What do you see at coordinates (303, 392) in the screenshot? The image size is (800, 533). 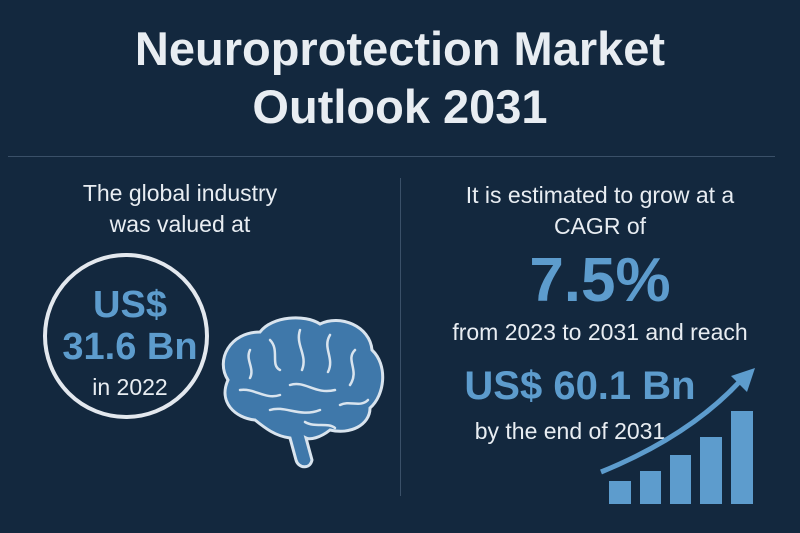 I see `brain-icon` at bounding box center [303, 392].